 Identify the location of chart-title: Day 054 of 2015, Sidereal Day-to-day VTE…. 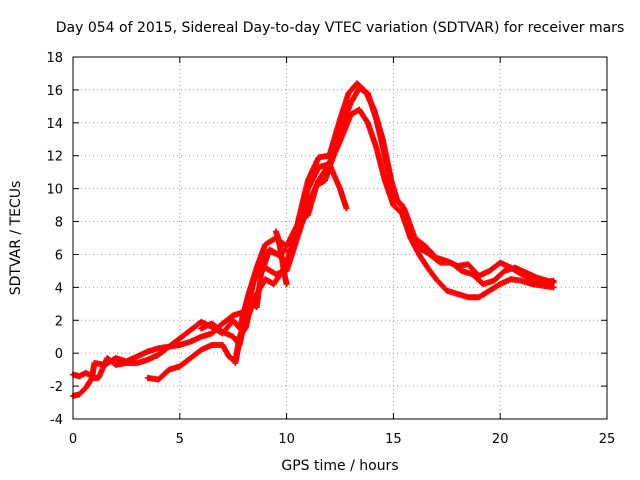
(340, 28).